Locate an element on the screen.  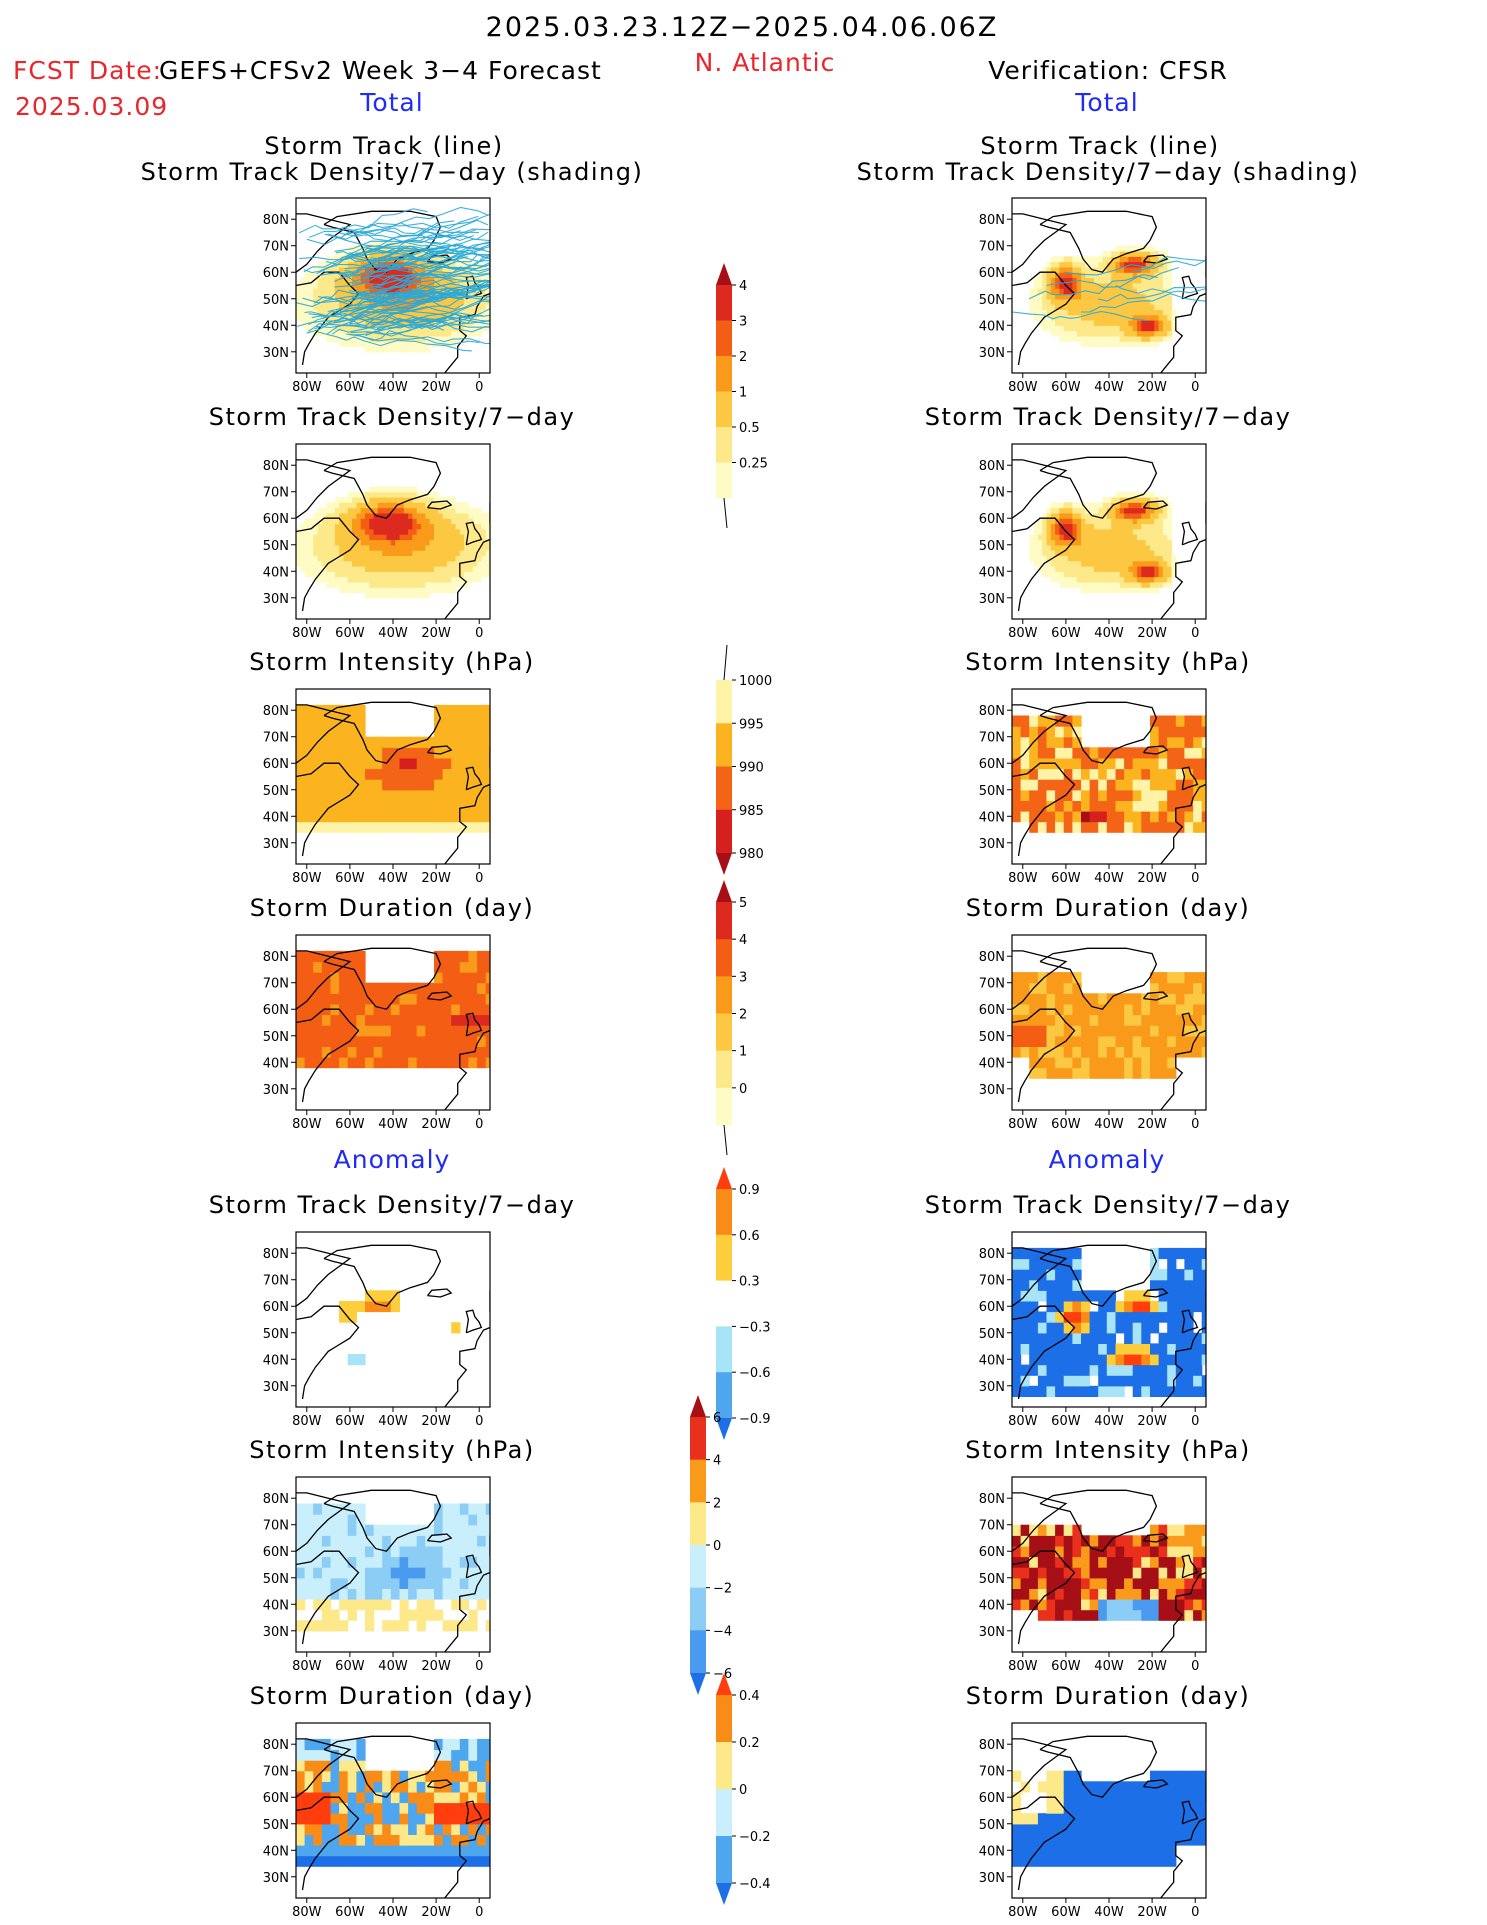
lat-tick-label: 50N is located at coordinates (276, 1037).